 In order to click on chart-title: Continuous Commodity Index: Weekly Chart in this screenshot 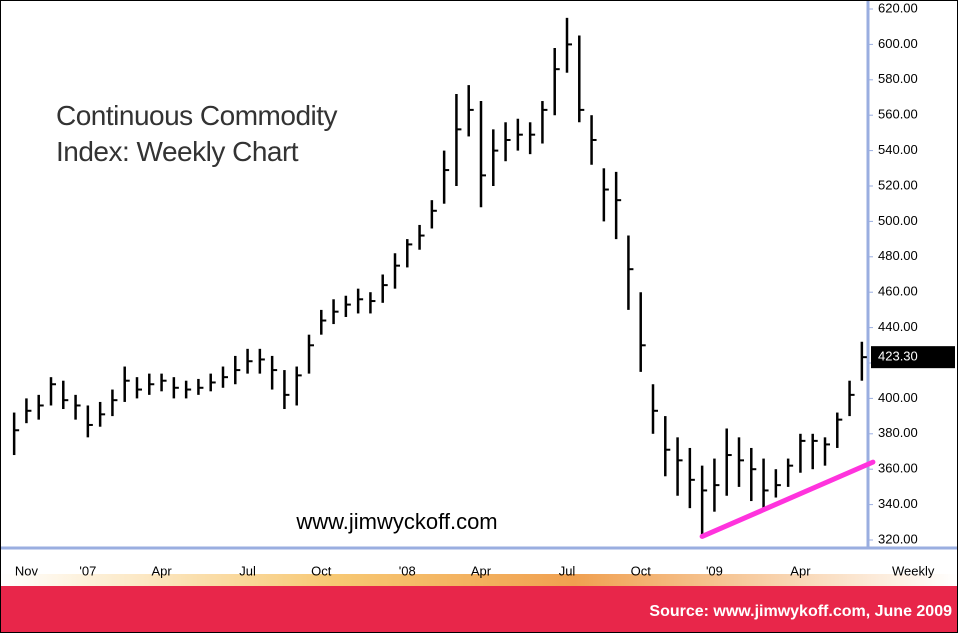, I will do `click(197, 133)`.